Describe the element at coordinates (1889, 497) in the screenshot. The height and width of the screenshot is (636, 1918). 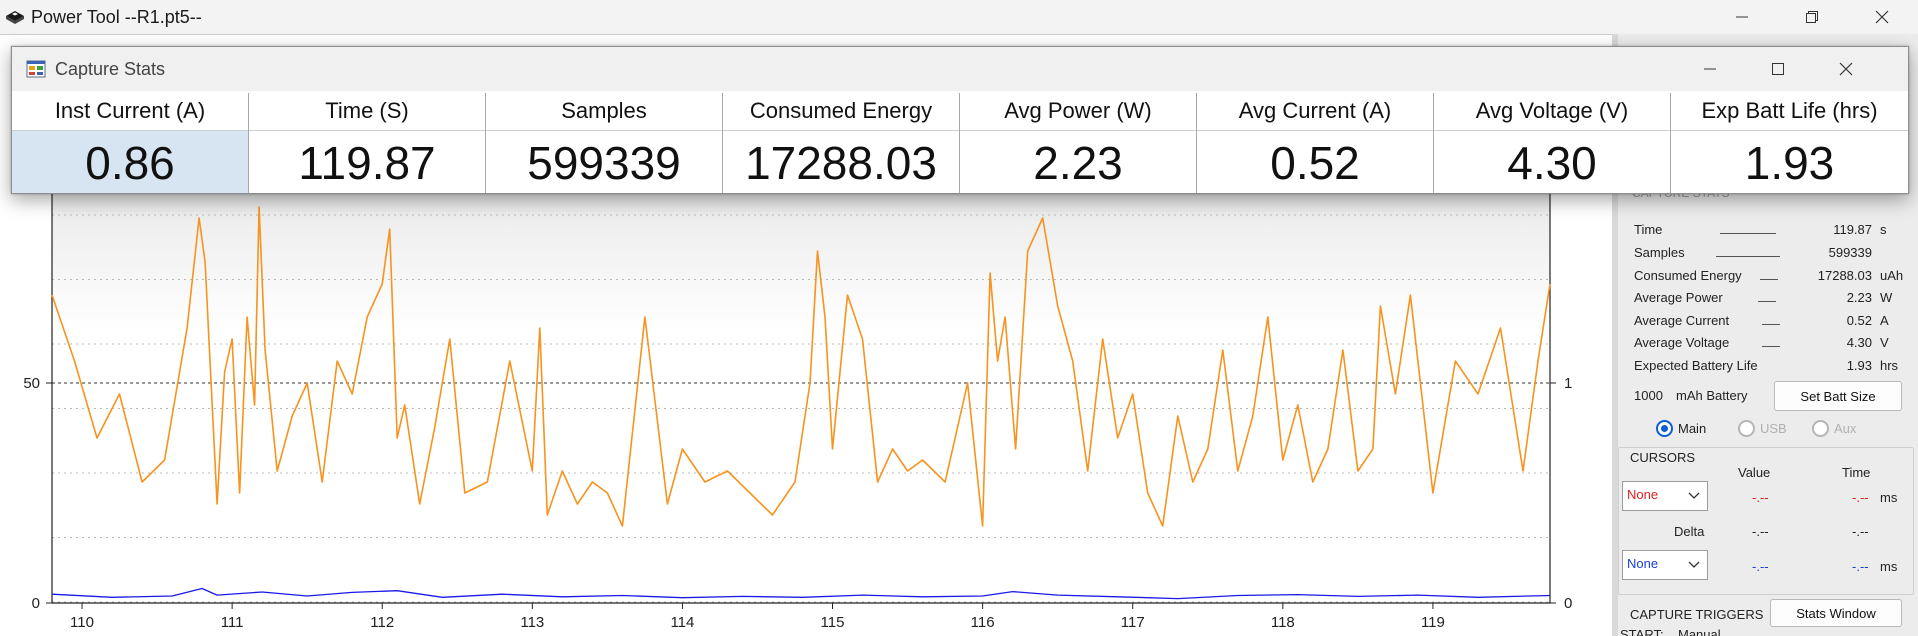
I see `cursor1-unit: ms` at that location.